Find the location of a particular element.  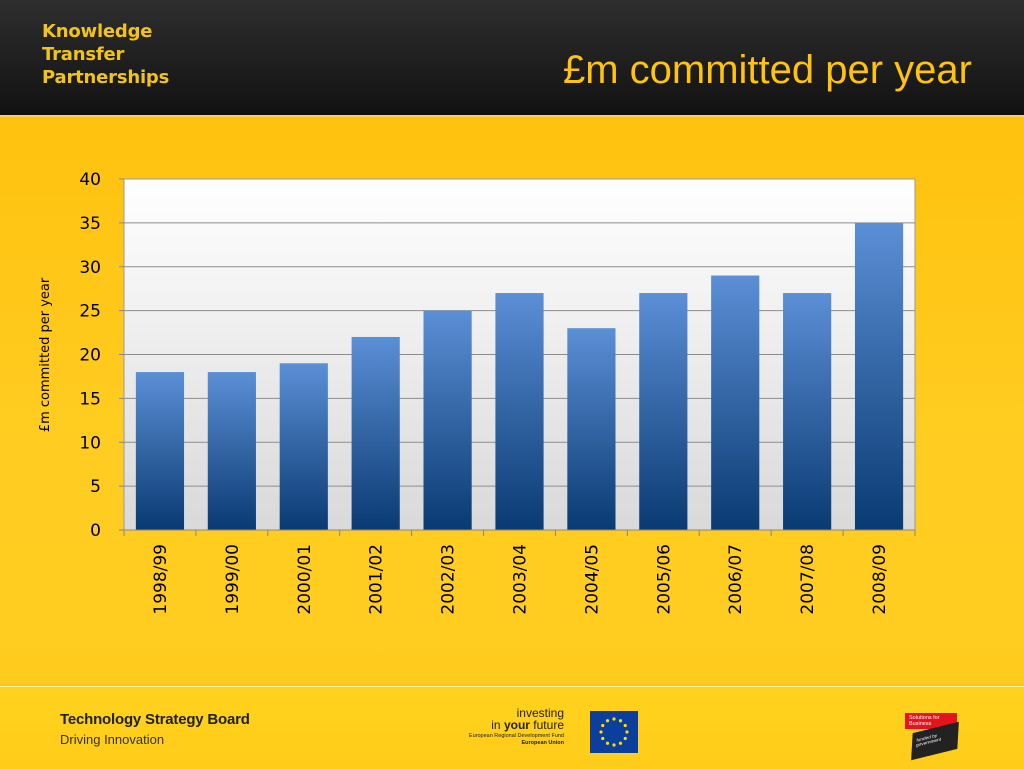

eu-stars-icon is located at coordinates (614, 732).